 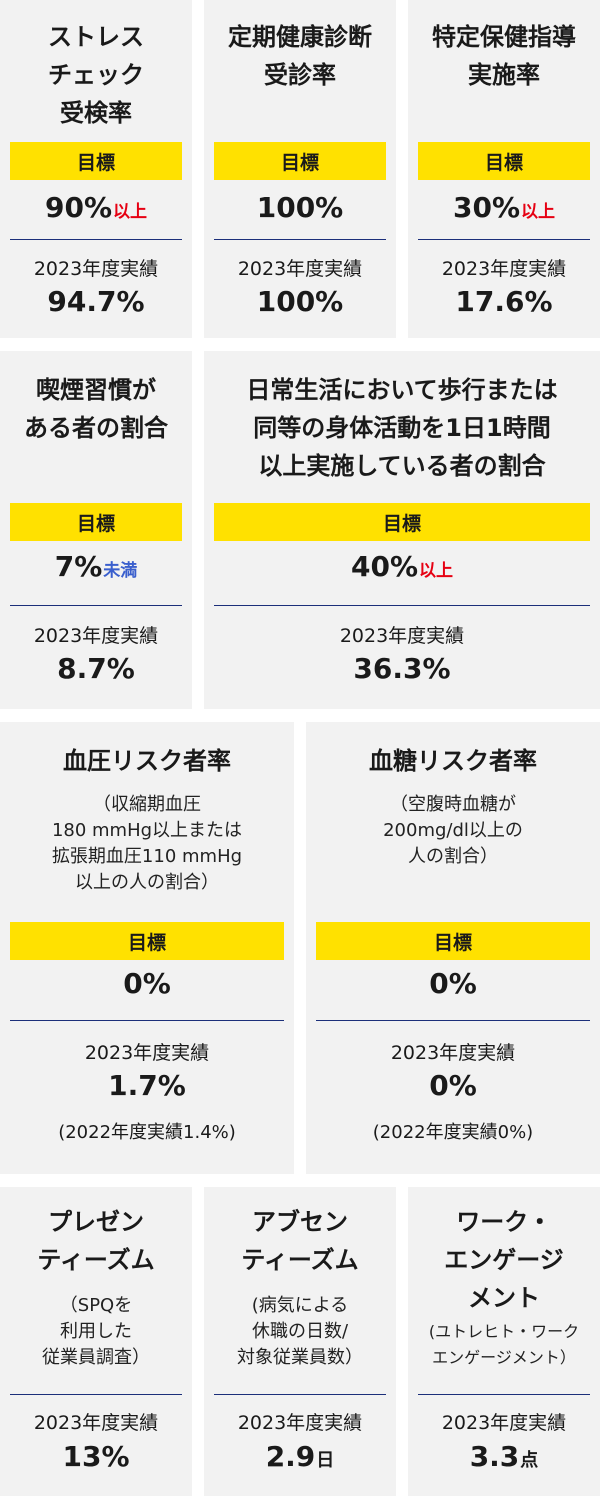 I want to click on goal-value: 90%以上, so click(x=96, y=210).